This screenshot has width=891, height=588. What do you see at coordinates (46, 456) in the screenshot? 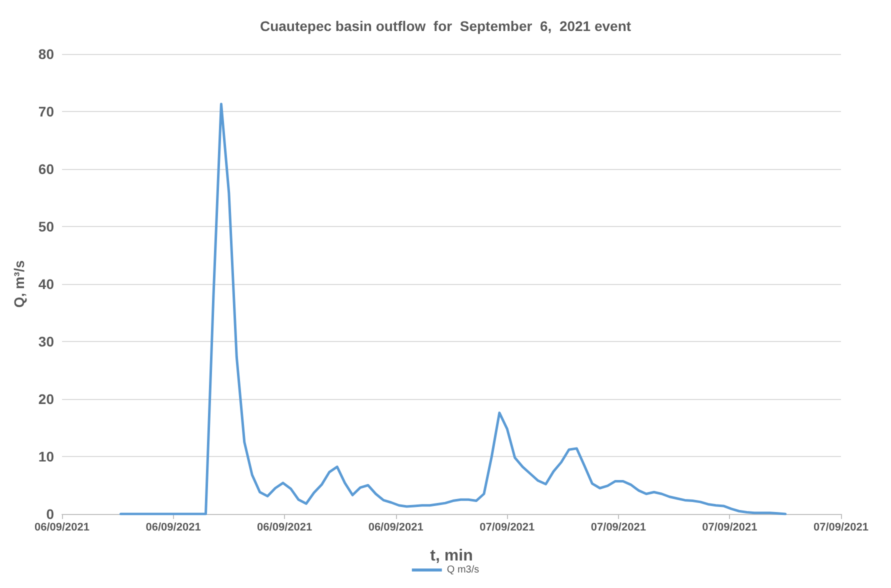
I see `y-tick-label: 10` at bounding box center [46, 456].